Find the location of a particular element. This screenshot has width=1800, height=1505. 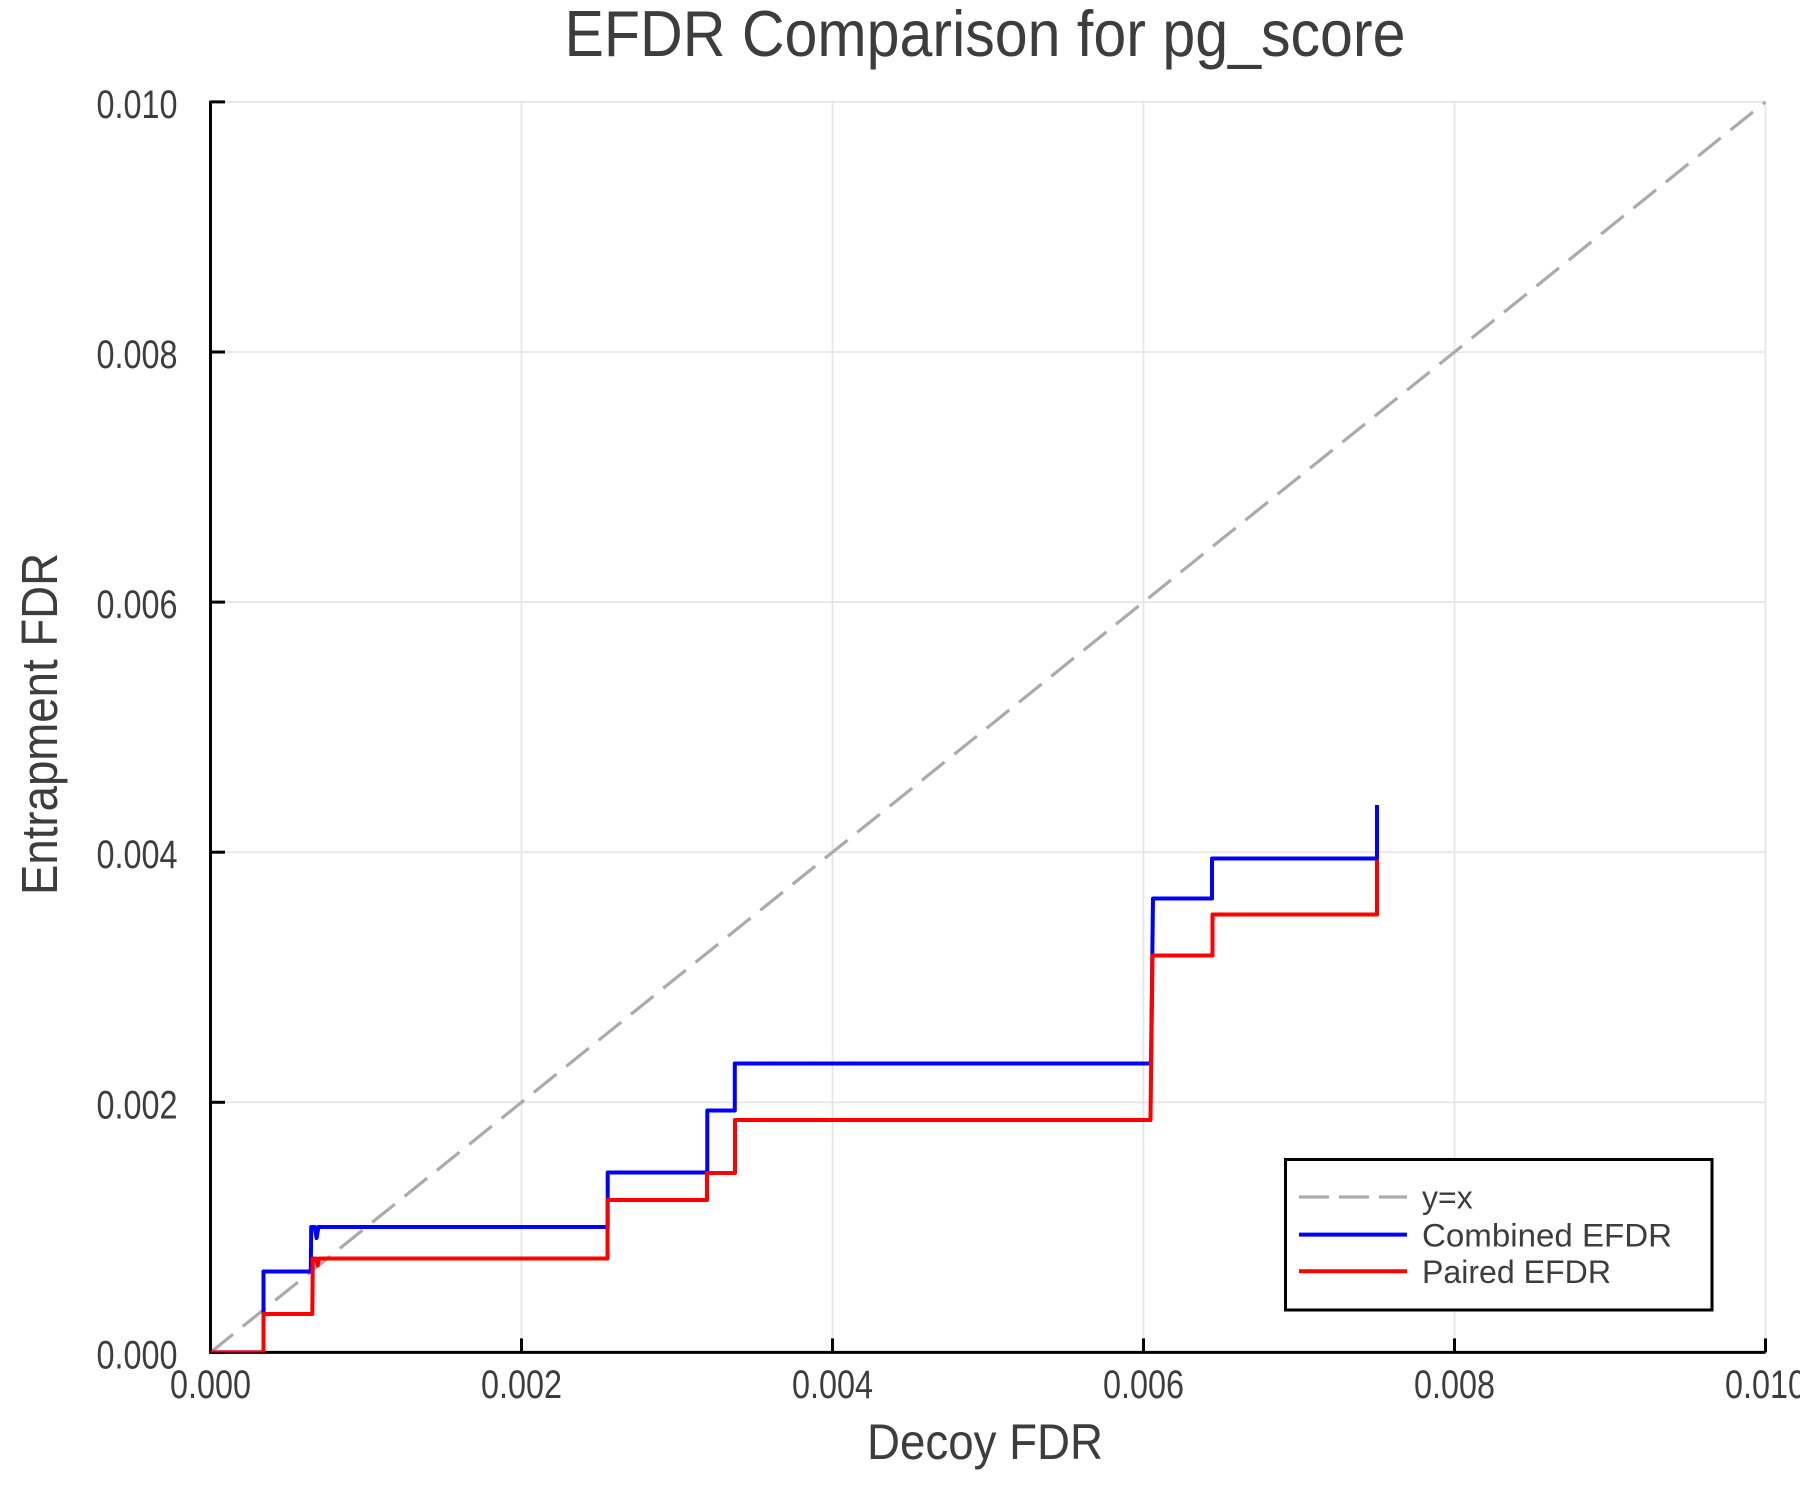

svg-text: EFDR Comparison for pg_score is located at coordinates (985, 35).